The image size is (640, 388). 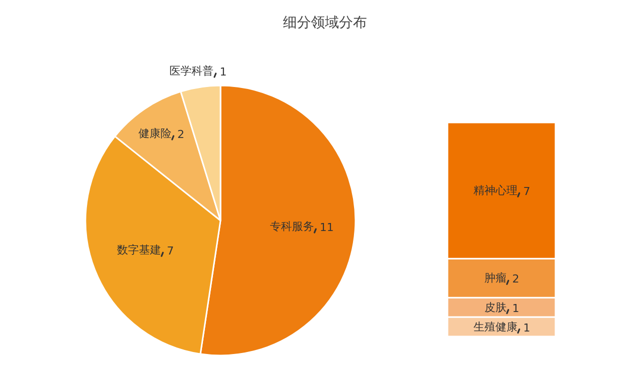 I want to click on series-label: 肿瘤, so click(x=495, y=278).